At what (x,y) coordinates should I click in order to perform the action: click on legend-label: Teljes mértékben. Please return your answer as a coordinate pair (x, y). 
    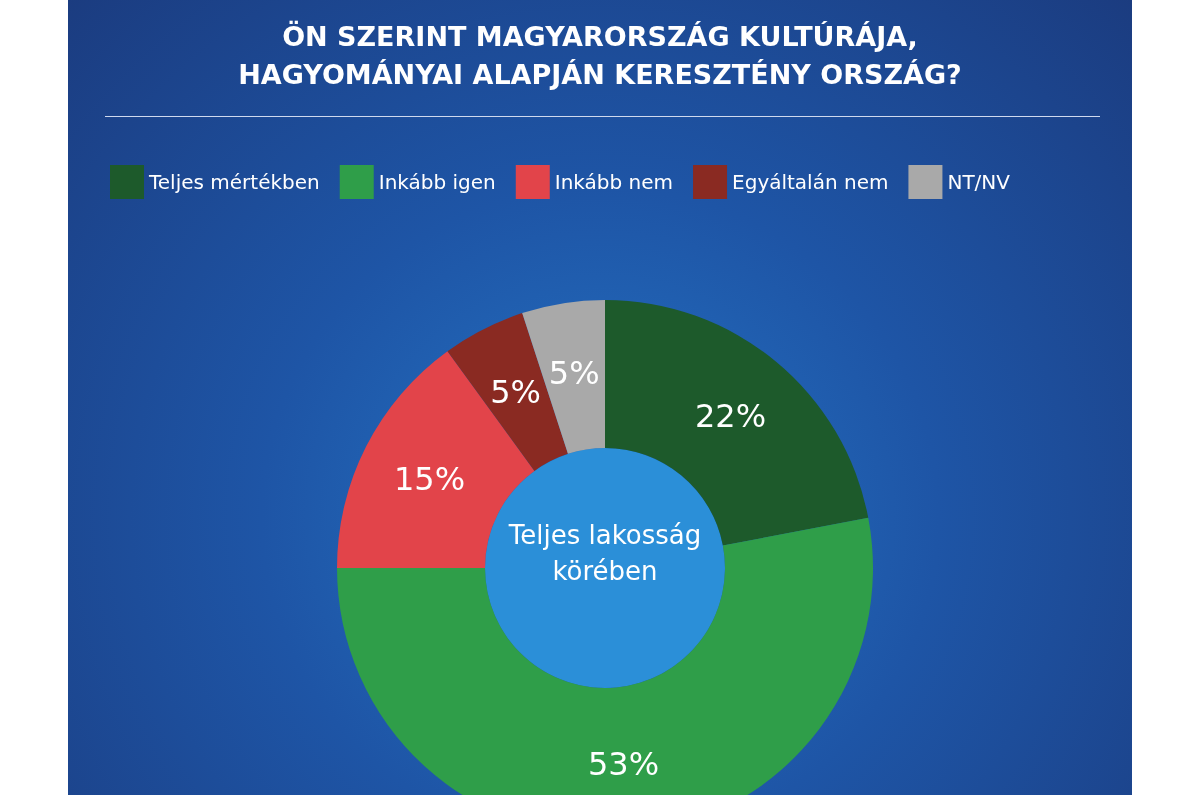
    Looking at the image, I should click on (234, 182).